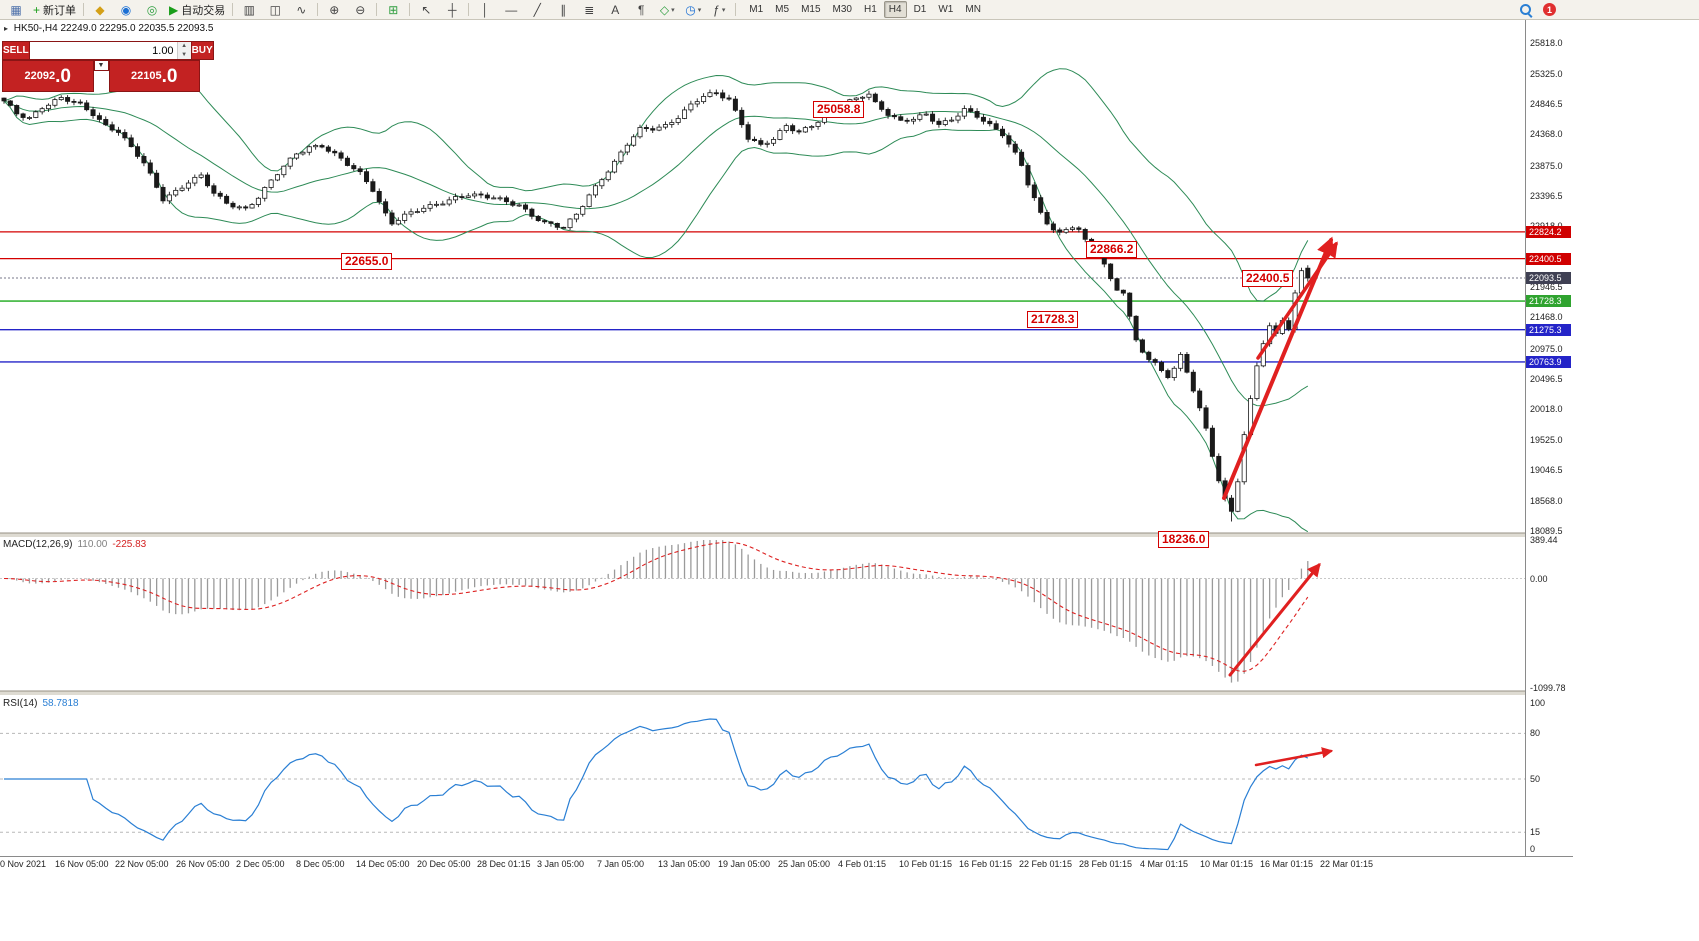 Image resolution: width=1699 pixels, height=941 pixels. What do you see at coordinates (301, 9) in the screenshot?
I see `line-chart-icon: ∿` at bounding box center [301, 9].